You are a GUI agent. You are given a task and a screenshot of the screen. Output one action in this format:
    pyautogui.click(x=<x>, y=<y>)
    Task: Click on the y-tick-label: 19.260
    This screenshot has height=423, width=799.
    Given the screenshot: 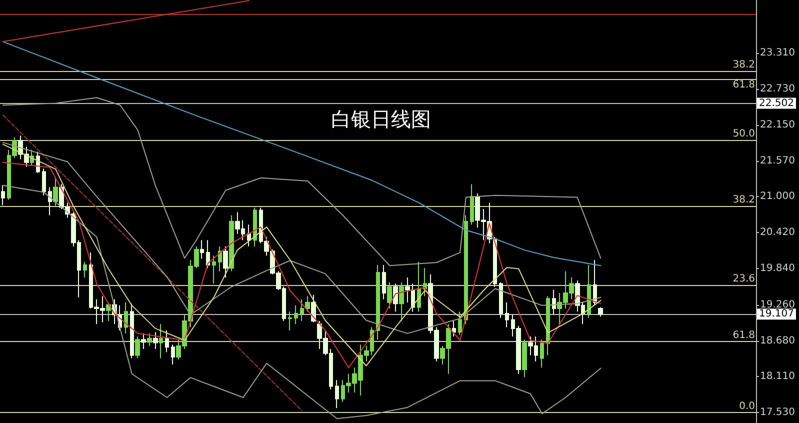 What is the action you would take?
    pyautogui.click(x=777, y=304)
    